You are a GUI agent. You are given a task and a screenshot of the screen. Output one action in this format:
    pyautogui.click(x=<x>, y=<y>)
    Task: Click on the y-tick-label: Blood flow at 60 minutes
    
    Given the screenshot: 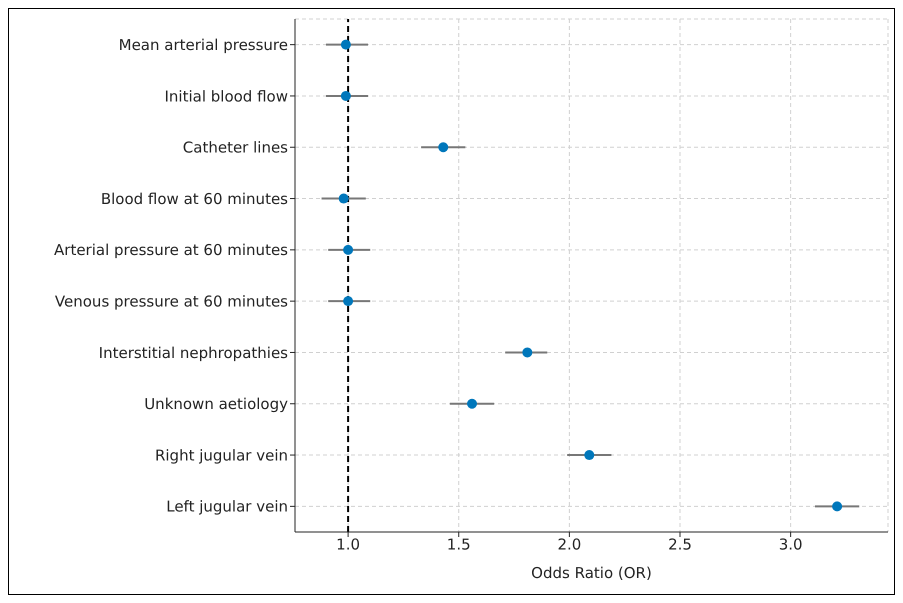 What is the action you would take?
    pyautogui.click(x=194, y=199)
    